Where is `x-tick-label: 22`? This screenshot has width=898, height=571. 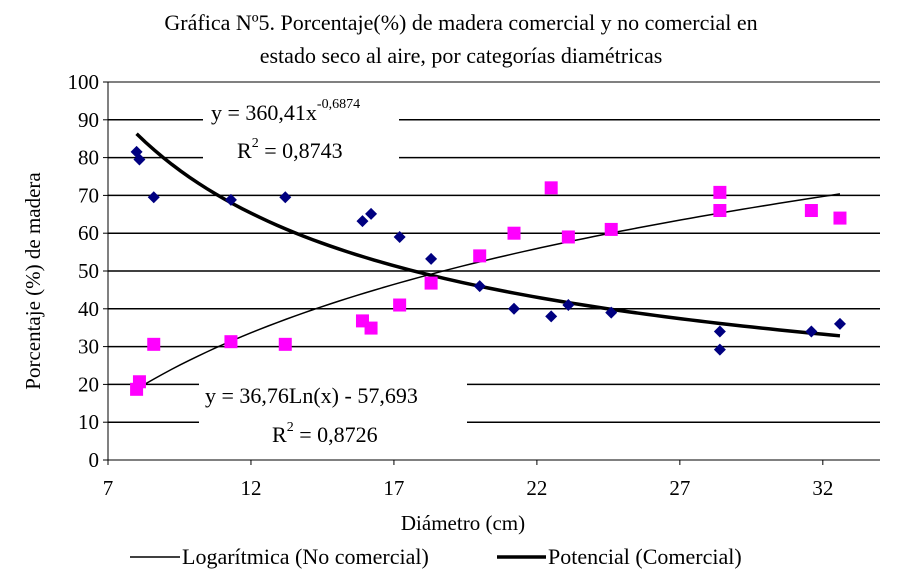
x-tick-label: 22 is located at coordinates (536, 488).